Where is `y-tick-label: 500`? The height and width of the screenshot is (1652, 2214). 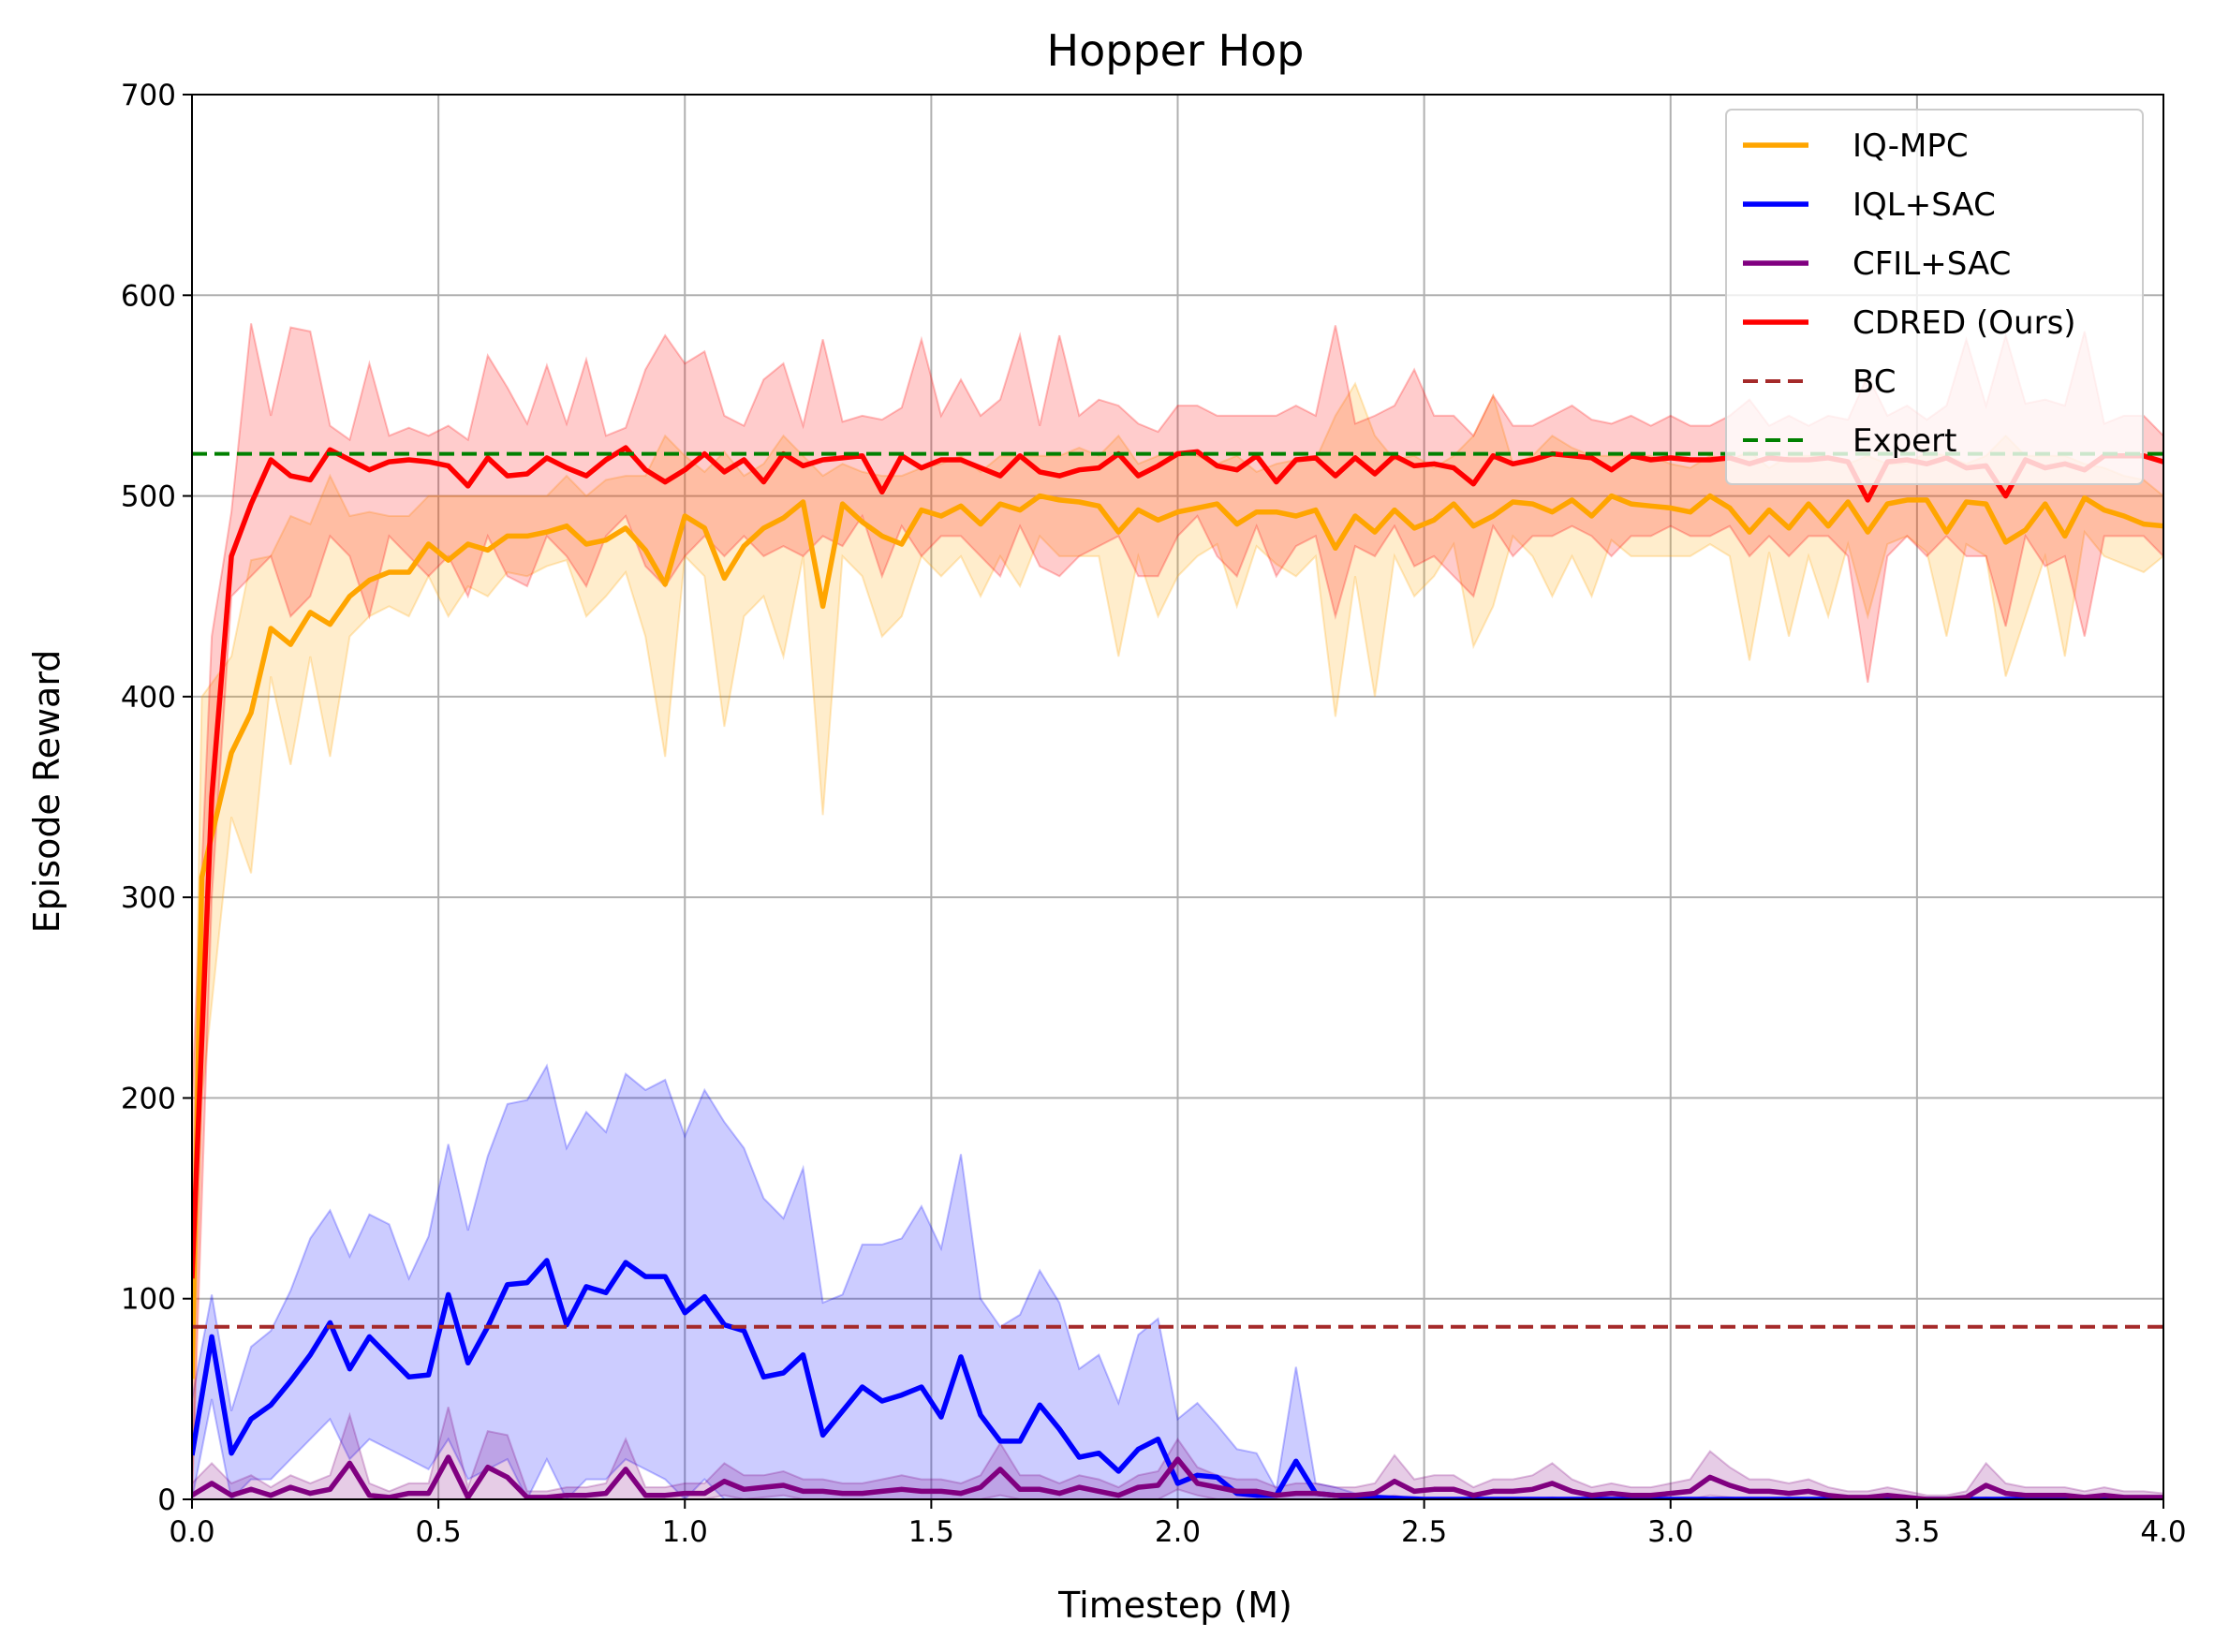 y-tick-label: 500 is located at coordinates (148, 497).